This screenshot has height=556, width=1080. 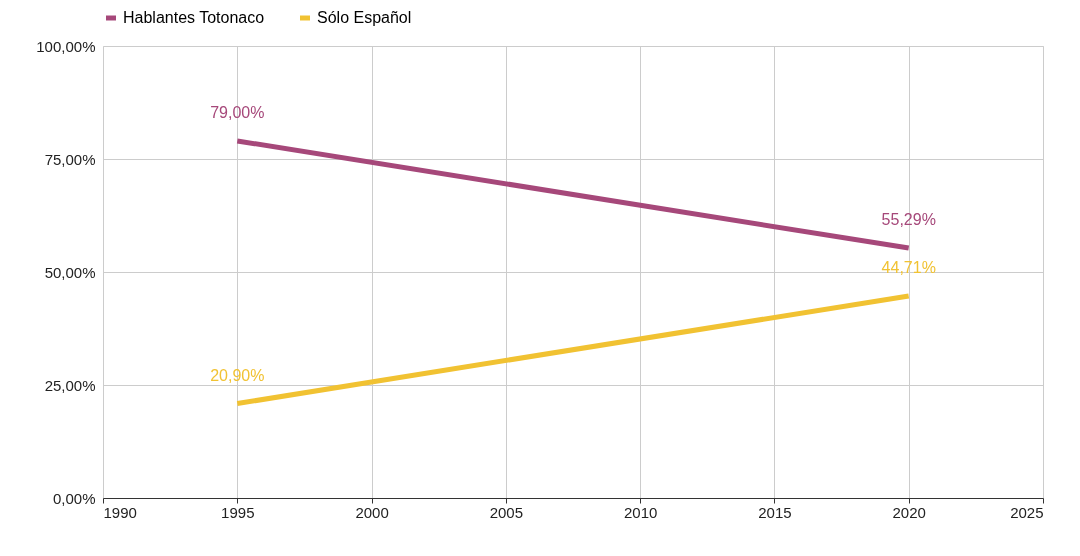 I want to click on data-label: 55,29%, so click(x=908, y=220).